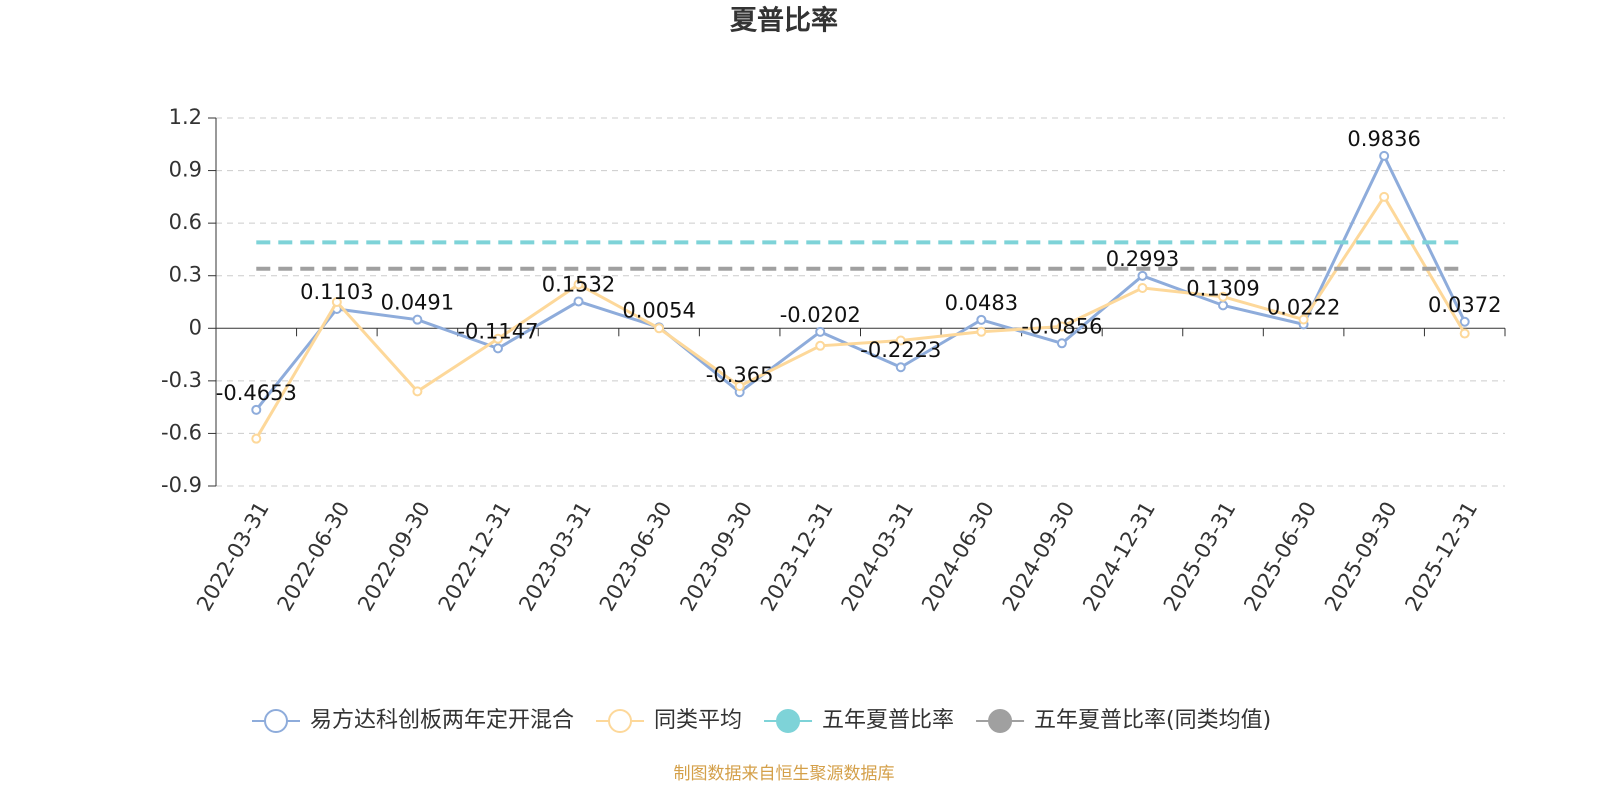 The width and height of the screenshot is (1600, 800). Describe the element at coordinates (1383, 139) in the screenshot. I see `data-label: 0.9836` at that location.